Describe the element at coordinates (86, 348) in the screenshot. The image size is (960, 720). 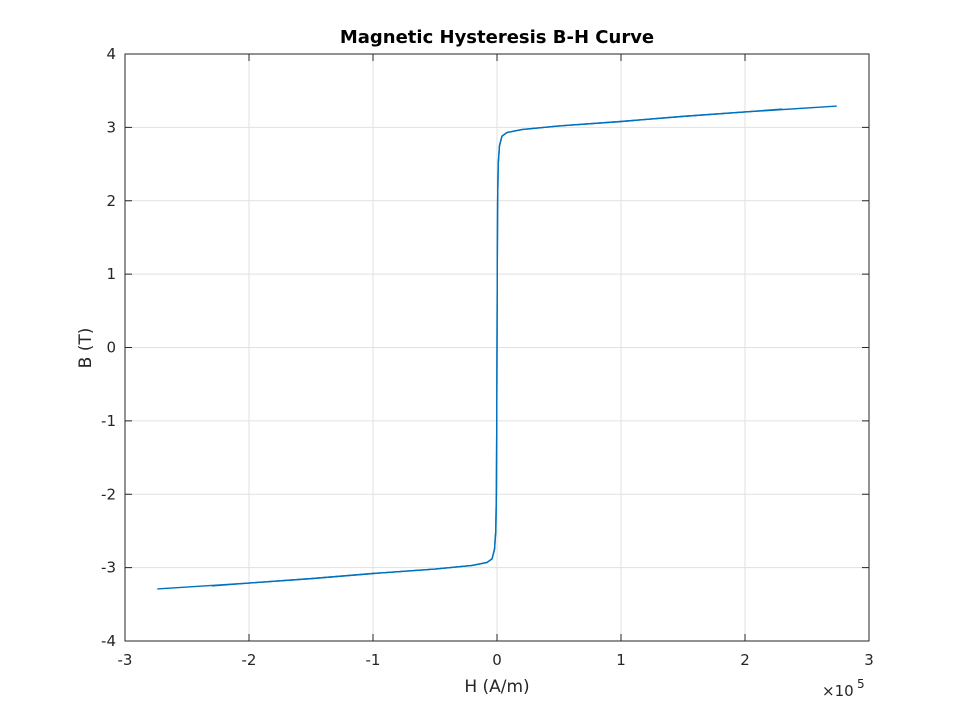
I see `y-axis-label: B (T)` at that location.